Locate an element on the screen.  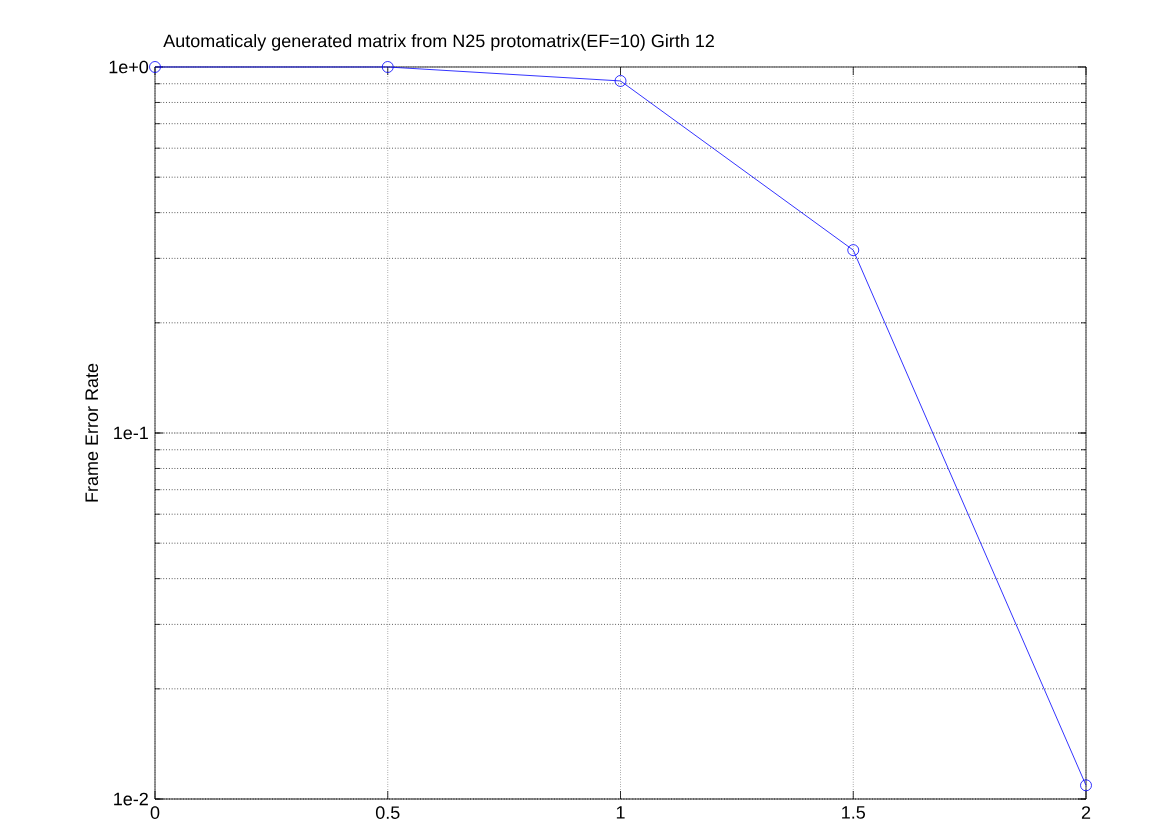
y-tick-label: 1e-1 is located at coordinates (131, 433).